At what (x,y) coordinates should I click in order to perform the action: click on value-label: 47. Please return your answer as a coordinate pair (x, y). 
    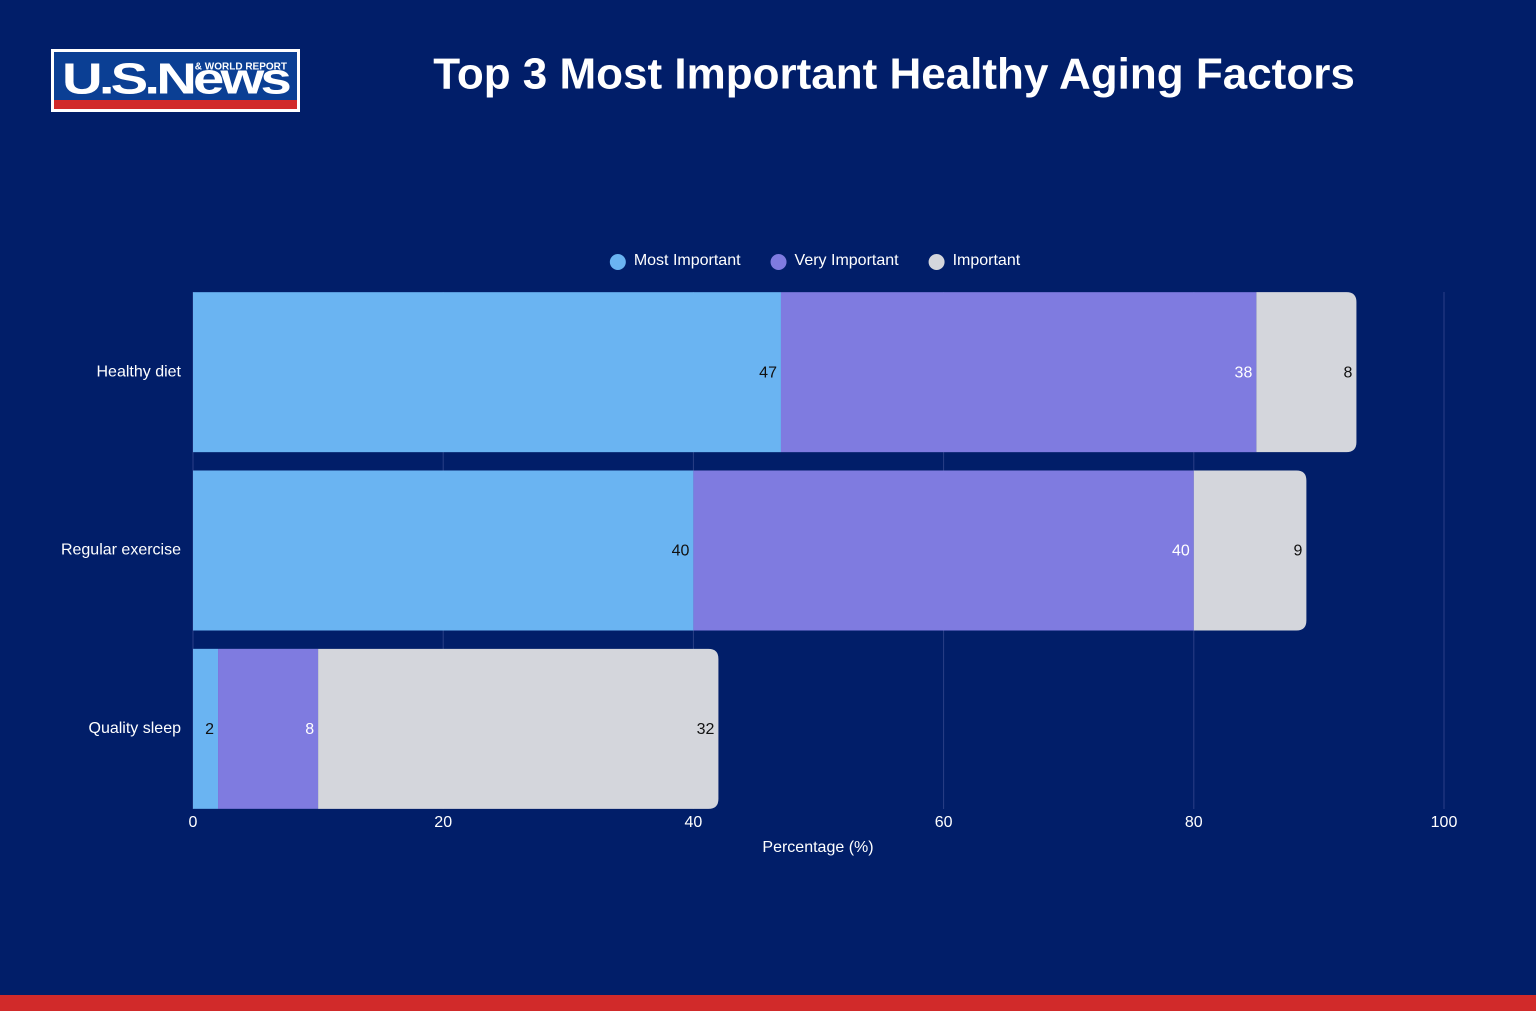
    Looking at the image, I should click on (768, 372).